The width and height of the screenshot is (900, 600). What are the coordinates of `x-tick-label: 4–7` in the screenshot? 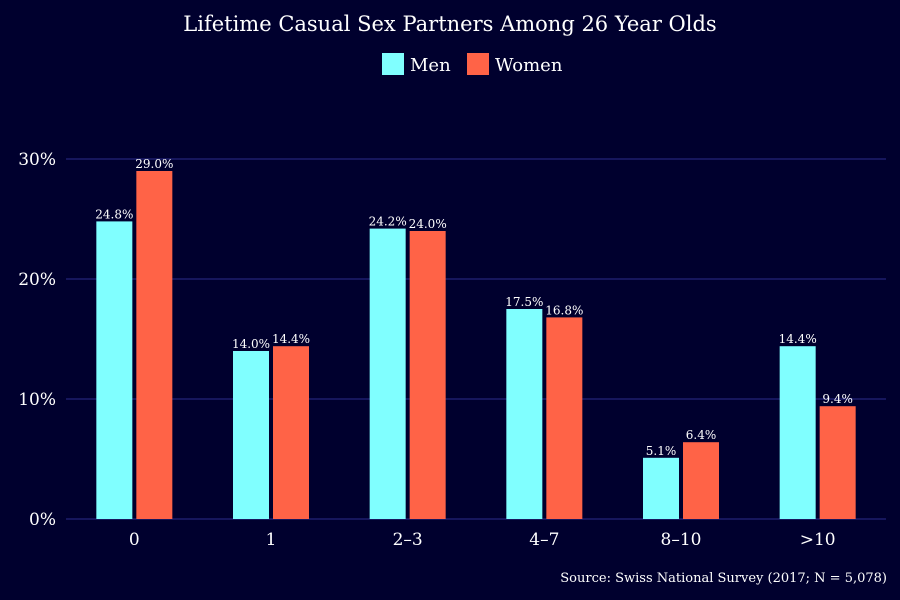 It's located at (544, 540).